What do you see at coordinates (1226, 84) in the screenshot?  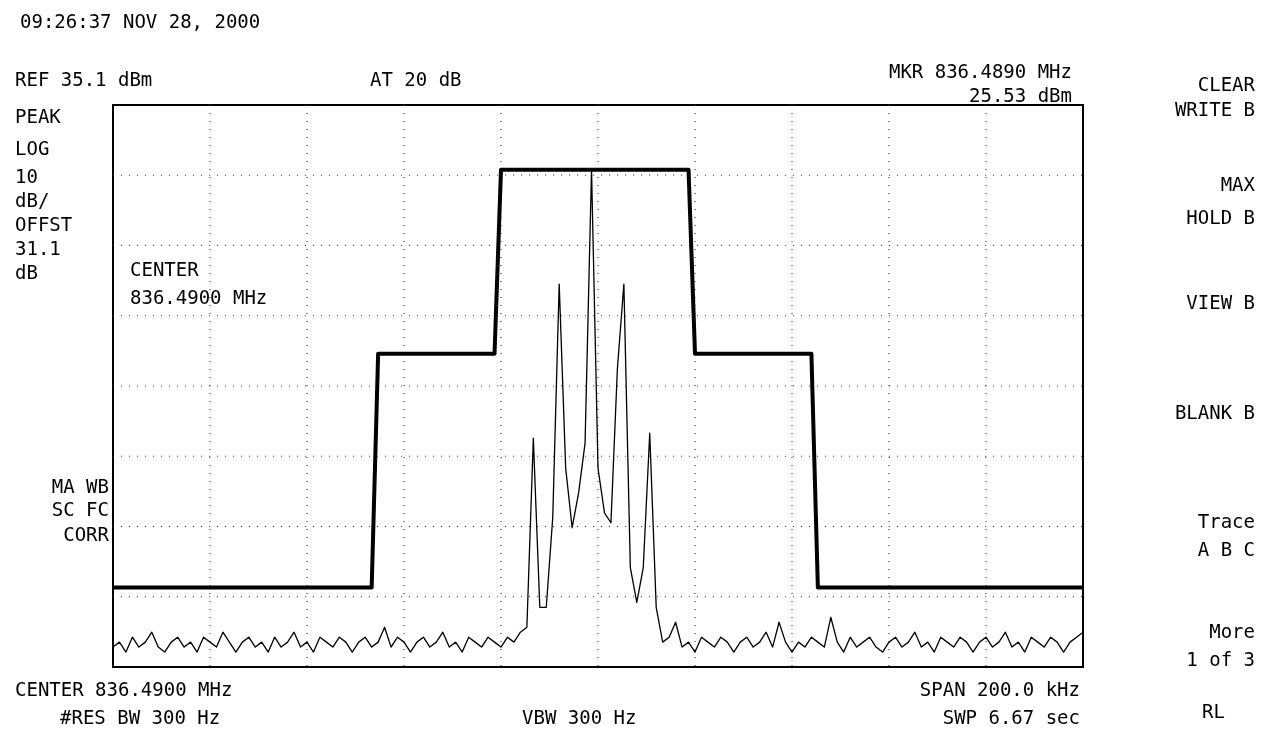 I see `text: CLEAR` at bounding box center [1226, 84].